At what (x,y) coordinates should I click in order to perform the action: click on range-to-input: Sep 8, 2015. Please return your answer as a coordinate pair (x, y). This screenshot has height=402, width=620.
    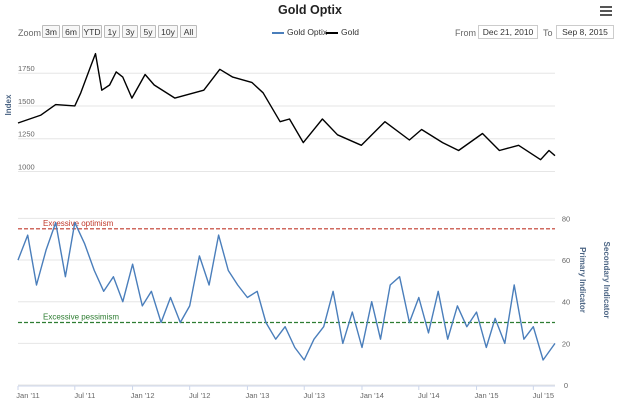
    Looking at the image, I should click on (585, 32).